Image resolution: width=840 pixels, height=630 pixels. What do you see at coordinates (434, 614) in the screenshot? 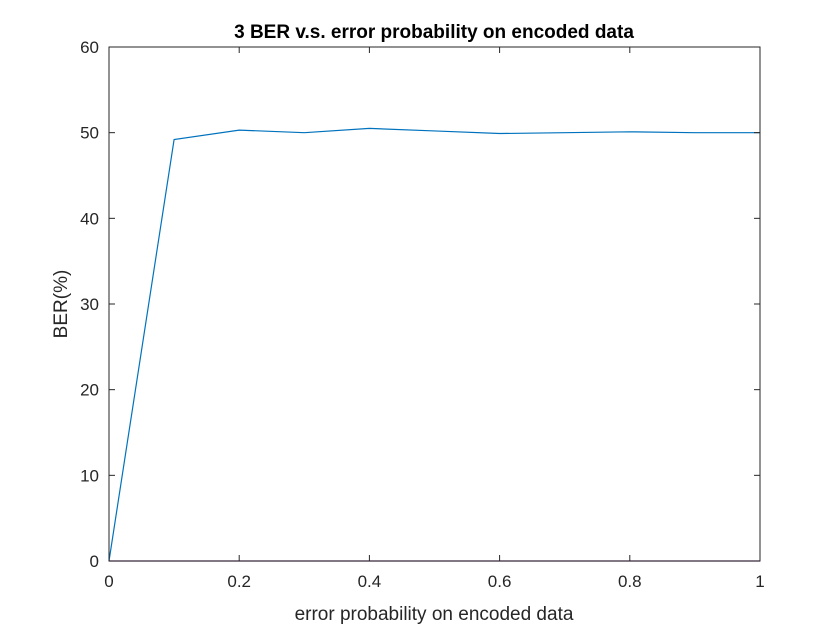
I see `x-axis-label: error probability on encoded data` at bounding box center [434, 614].